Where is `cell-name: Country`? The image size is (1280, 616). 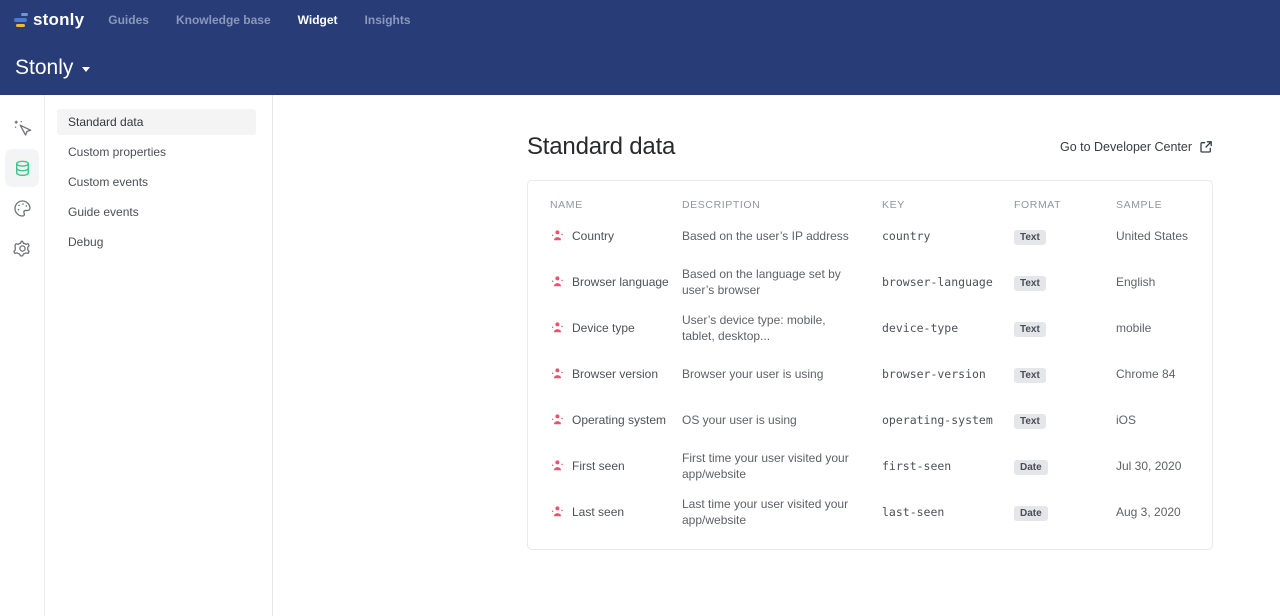 cell-name: Country is located at coordinates (616, 236).